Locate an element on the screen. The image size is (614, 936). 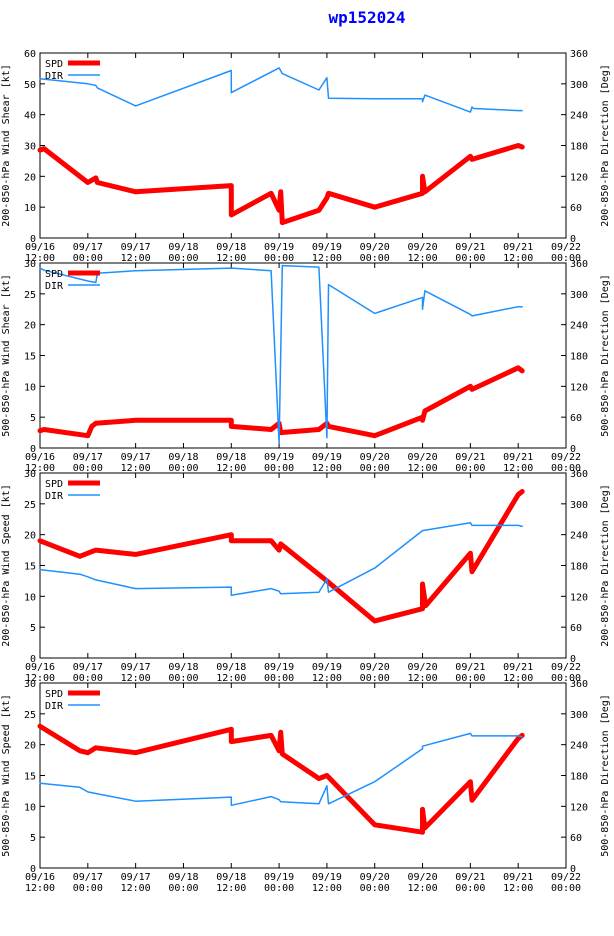
spd-series-line is located at coordinates (281, 556).